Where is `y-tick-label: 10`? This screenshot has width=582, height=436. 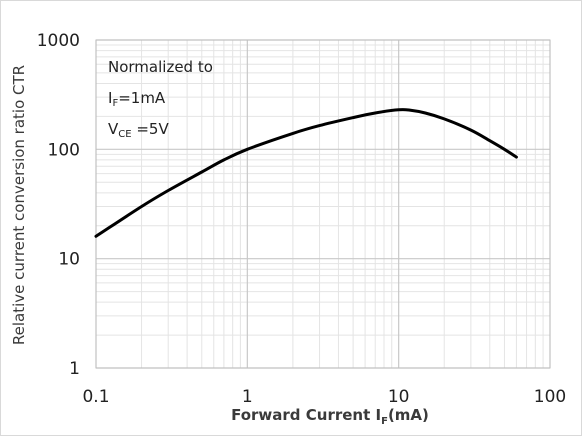 y-tick-label: 10 is located at coordinates (69, 260).